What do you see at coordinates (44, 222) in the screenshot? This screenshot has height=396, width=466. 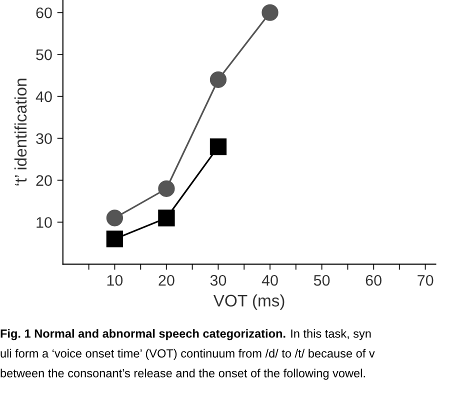 I see `y-tick-label: 10` at bounding box center [44, 222].